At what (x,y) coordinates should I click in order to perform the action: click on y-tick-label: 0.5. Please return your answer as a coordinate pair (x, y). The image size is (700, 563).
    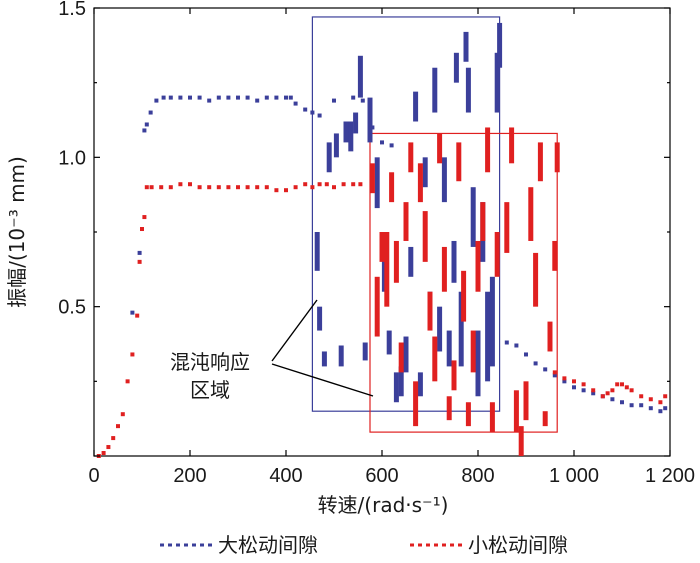
    Looking at the image, I should click on (72, 308).